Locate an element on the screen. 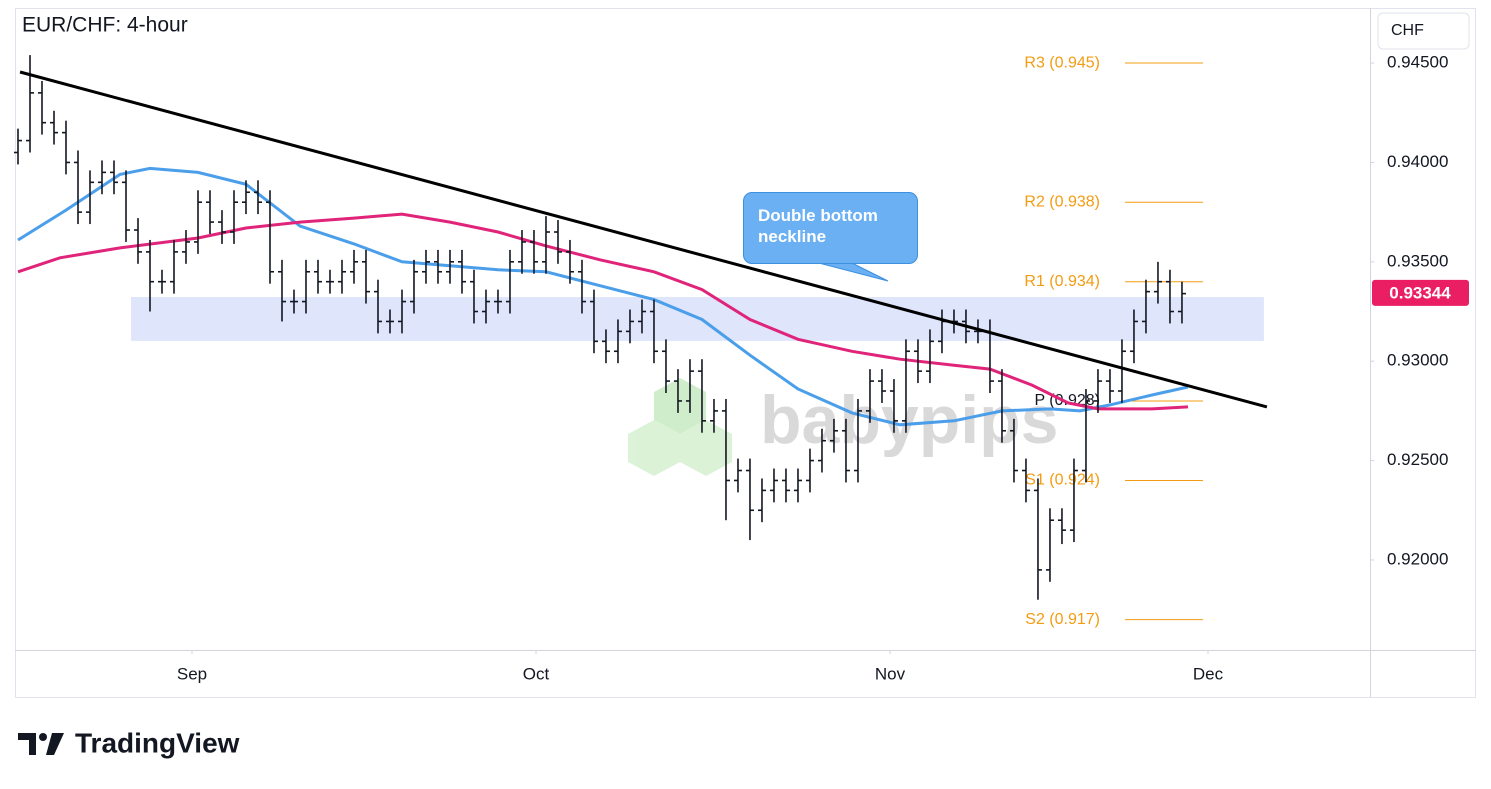  x-tick-label: Nov is located at coordinates (890, 673).